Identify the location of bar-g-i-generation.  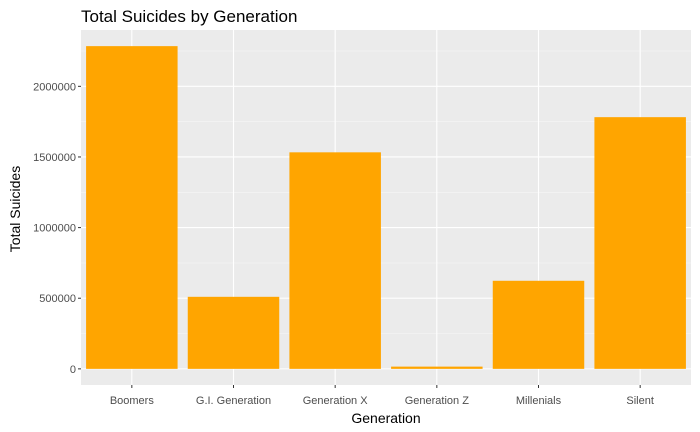
(233, 332).